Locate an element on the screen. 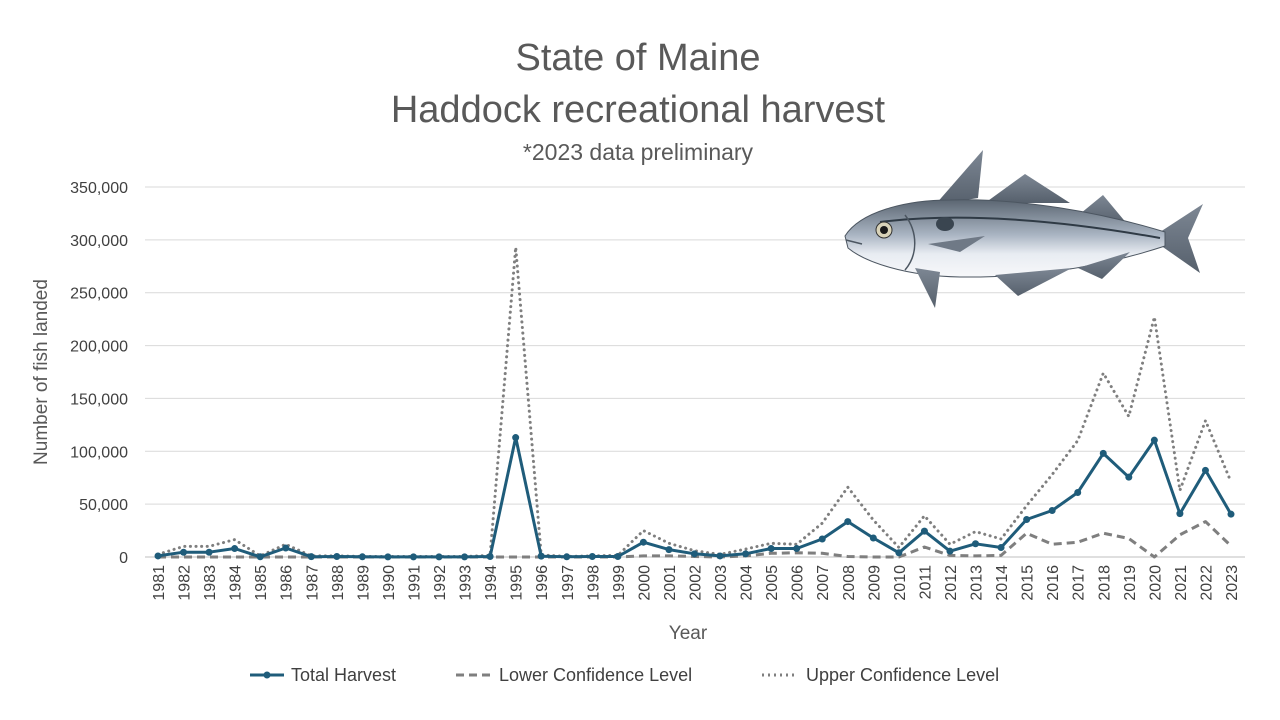 This screenshot has height=720, width=1280. legend-marker-total-harvest is located at coordinates (267, 675).